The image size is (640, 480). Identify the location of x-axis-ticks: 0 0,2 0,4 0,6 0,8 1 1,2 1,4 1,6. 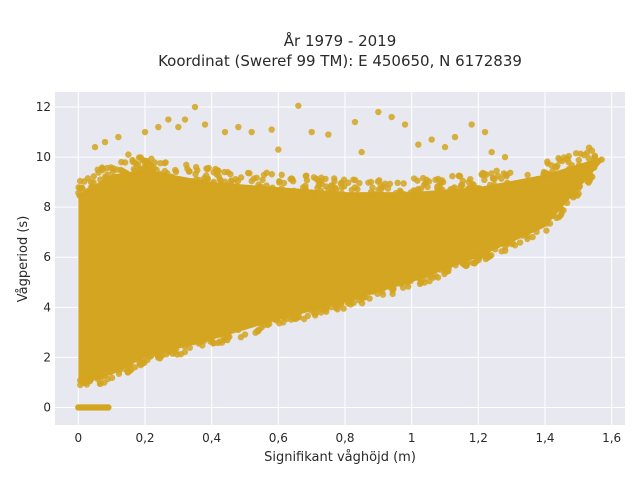
(348, 438).